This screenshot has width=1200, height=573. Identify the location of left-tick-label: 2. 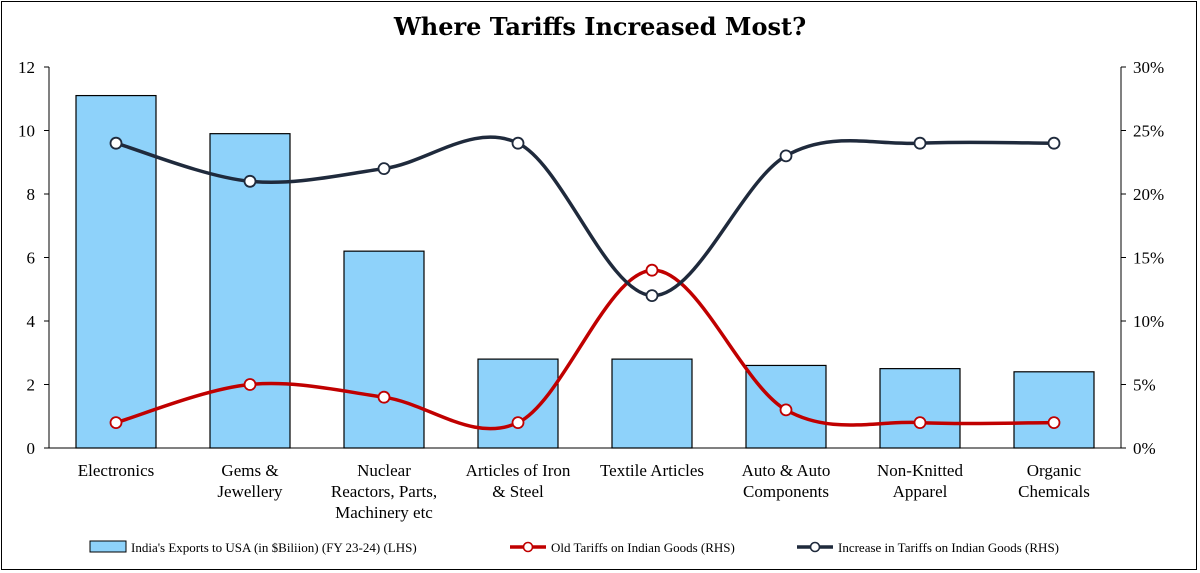
(31, 385).